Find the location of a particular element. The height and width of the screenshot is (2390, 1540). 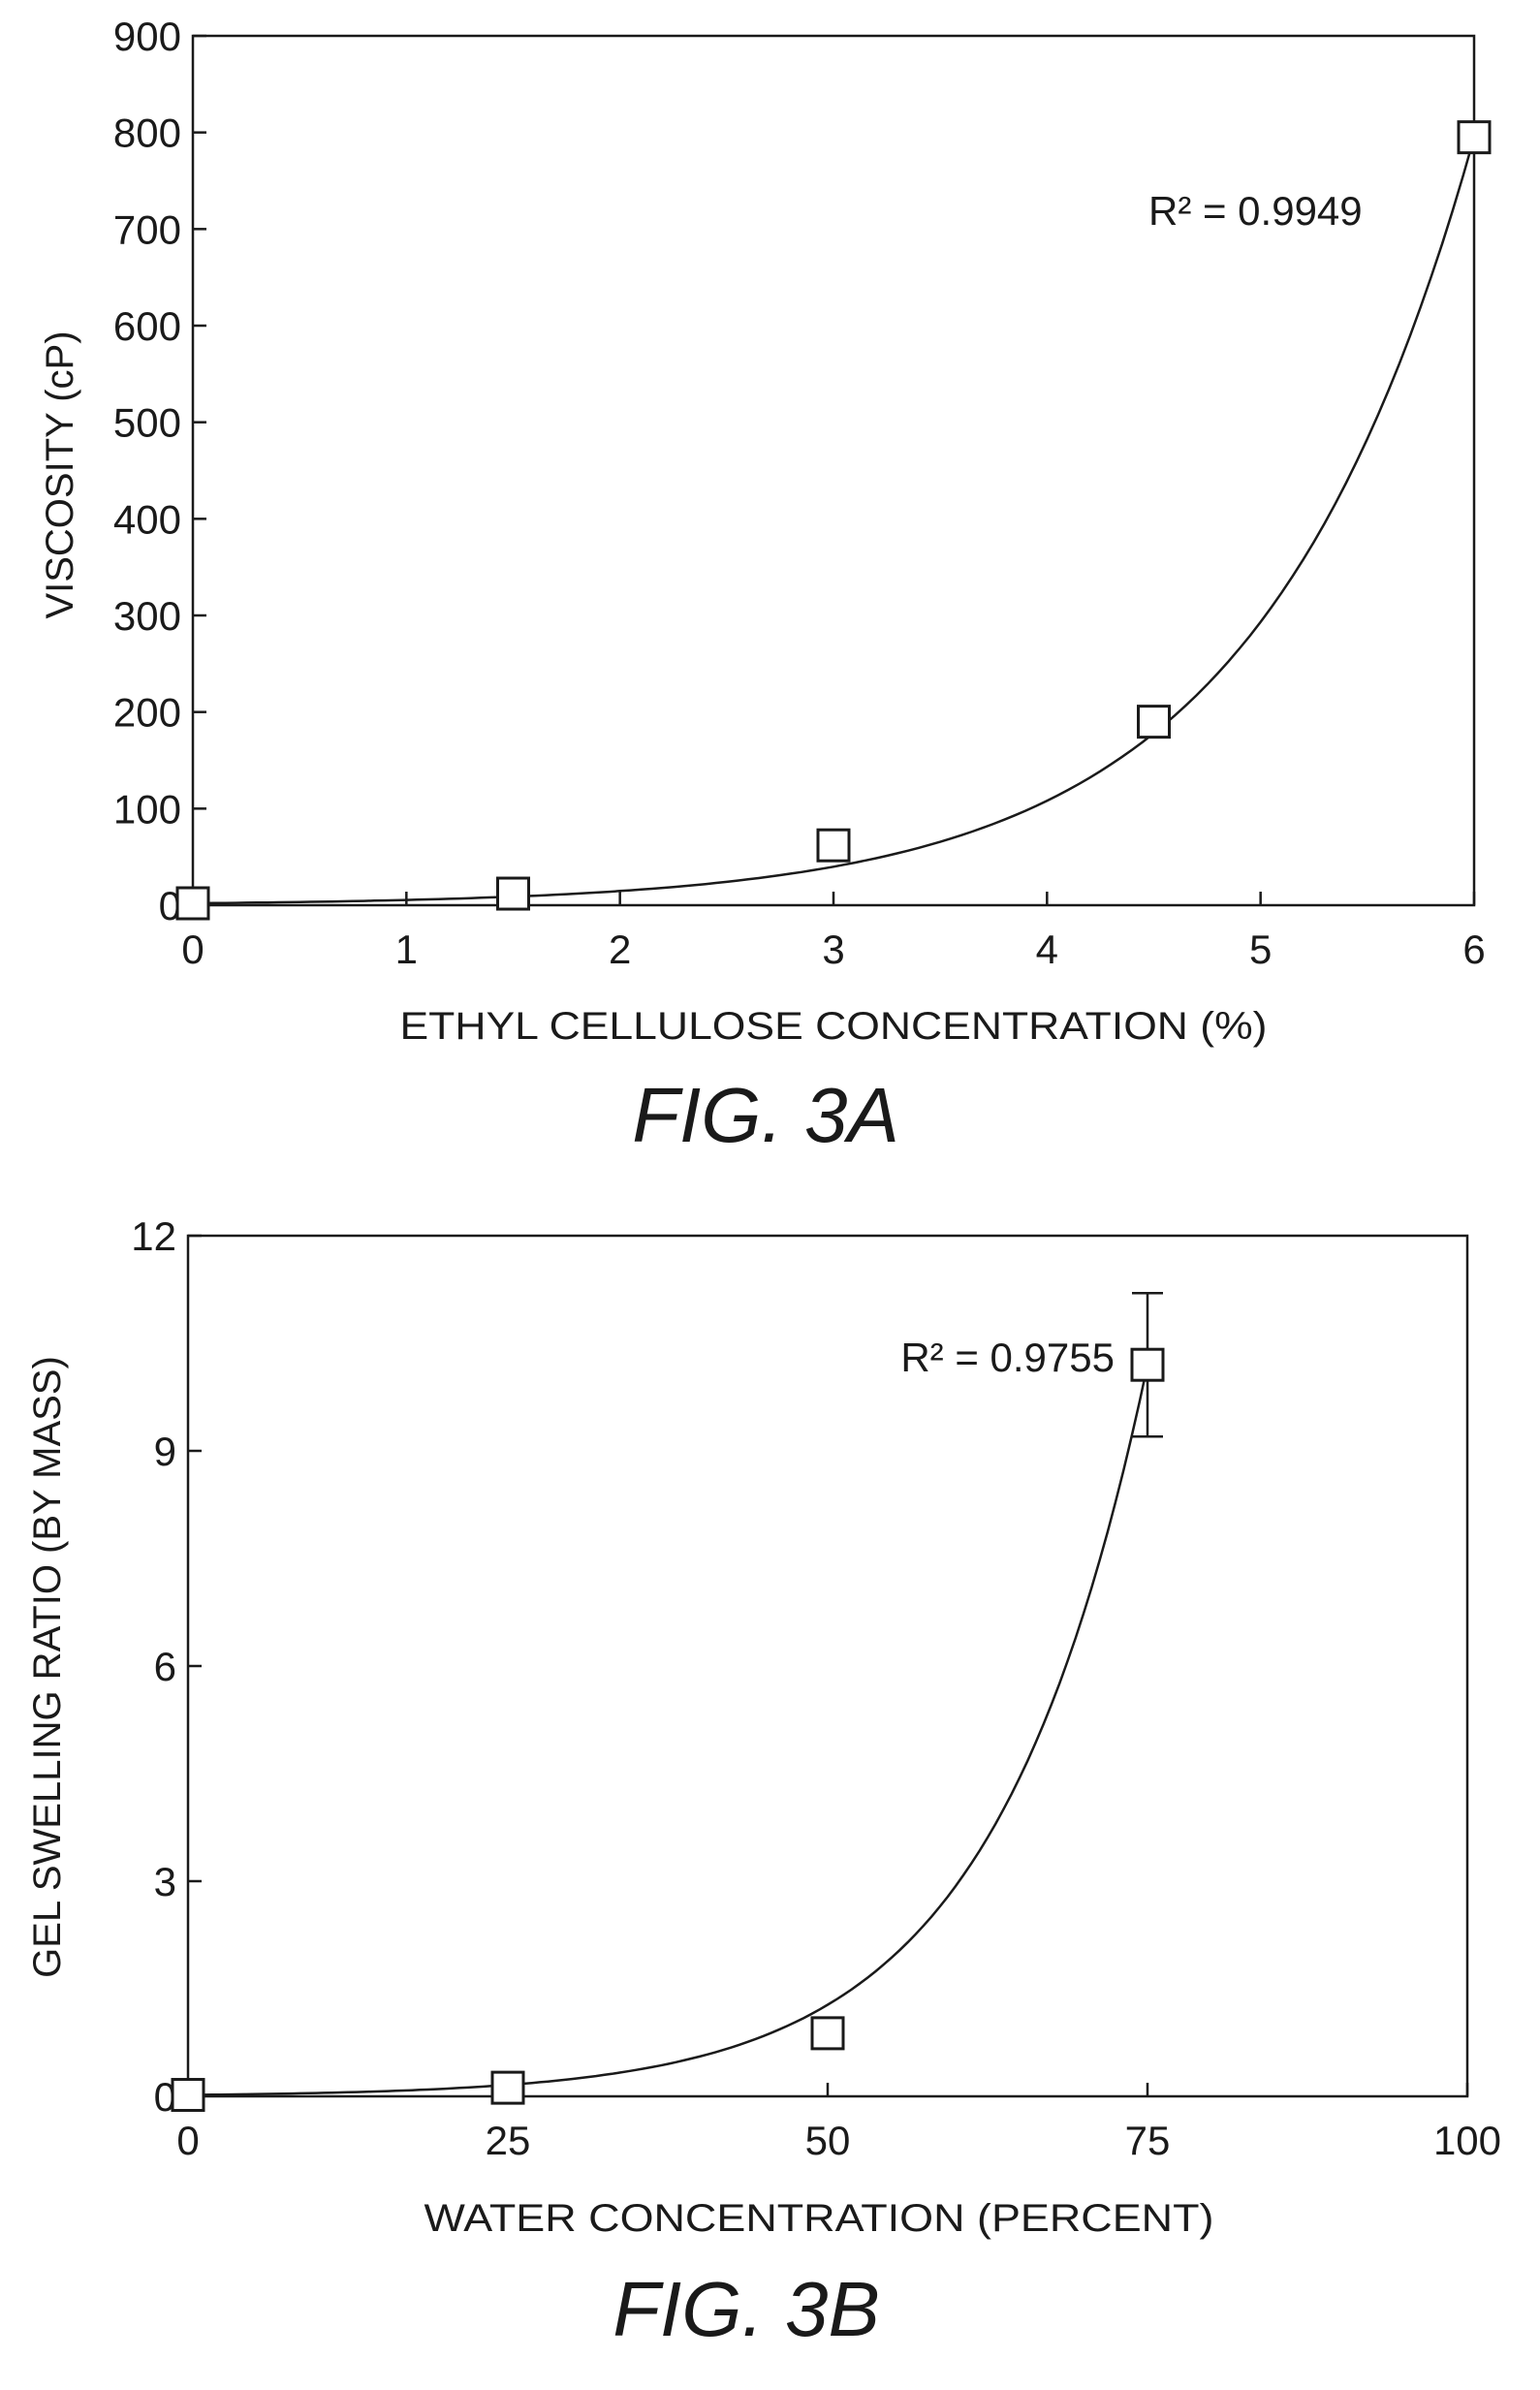

y-tick-label-3a: 900 is located at coordinates (147, 36).